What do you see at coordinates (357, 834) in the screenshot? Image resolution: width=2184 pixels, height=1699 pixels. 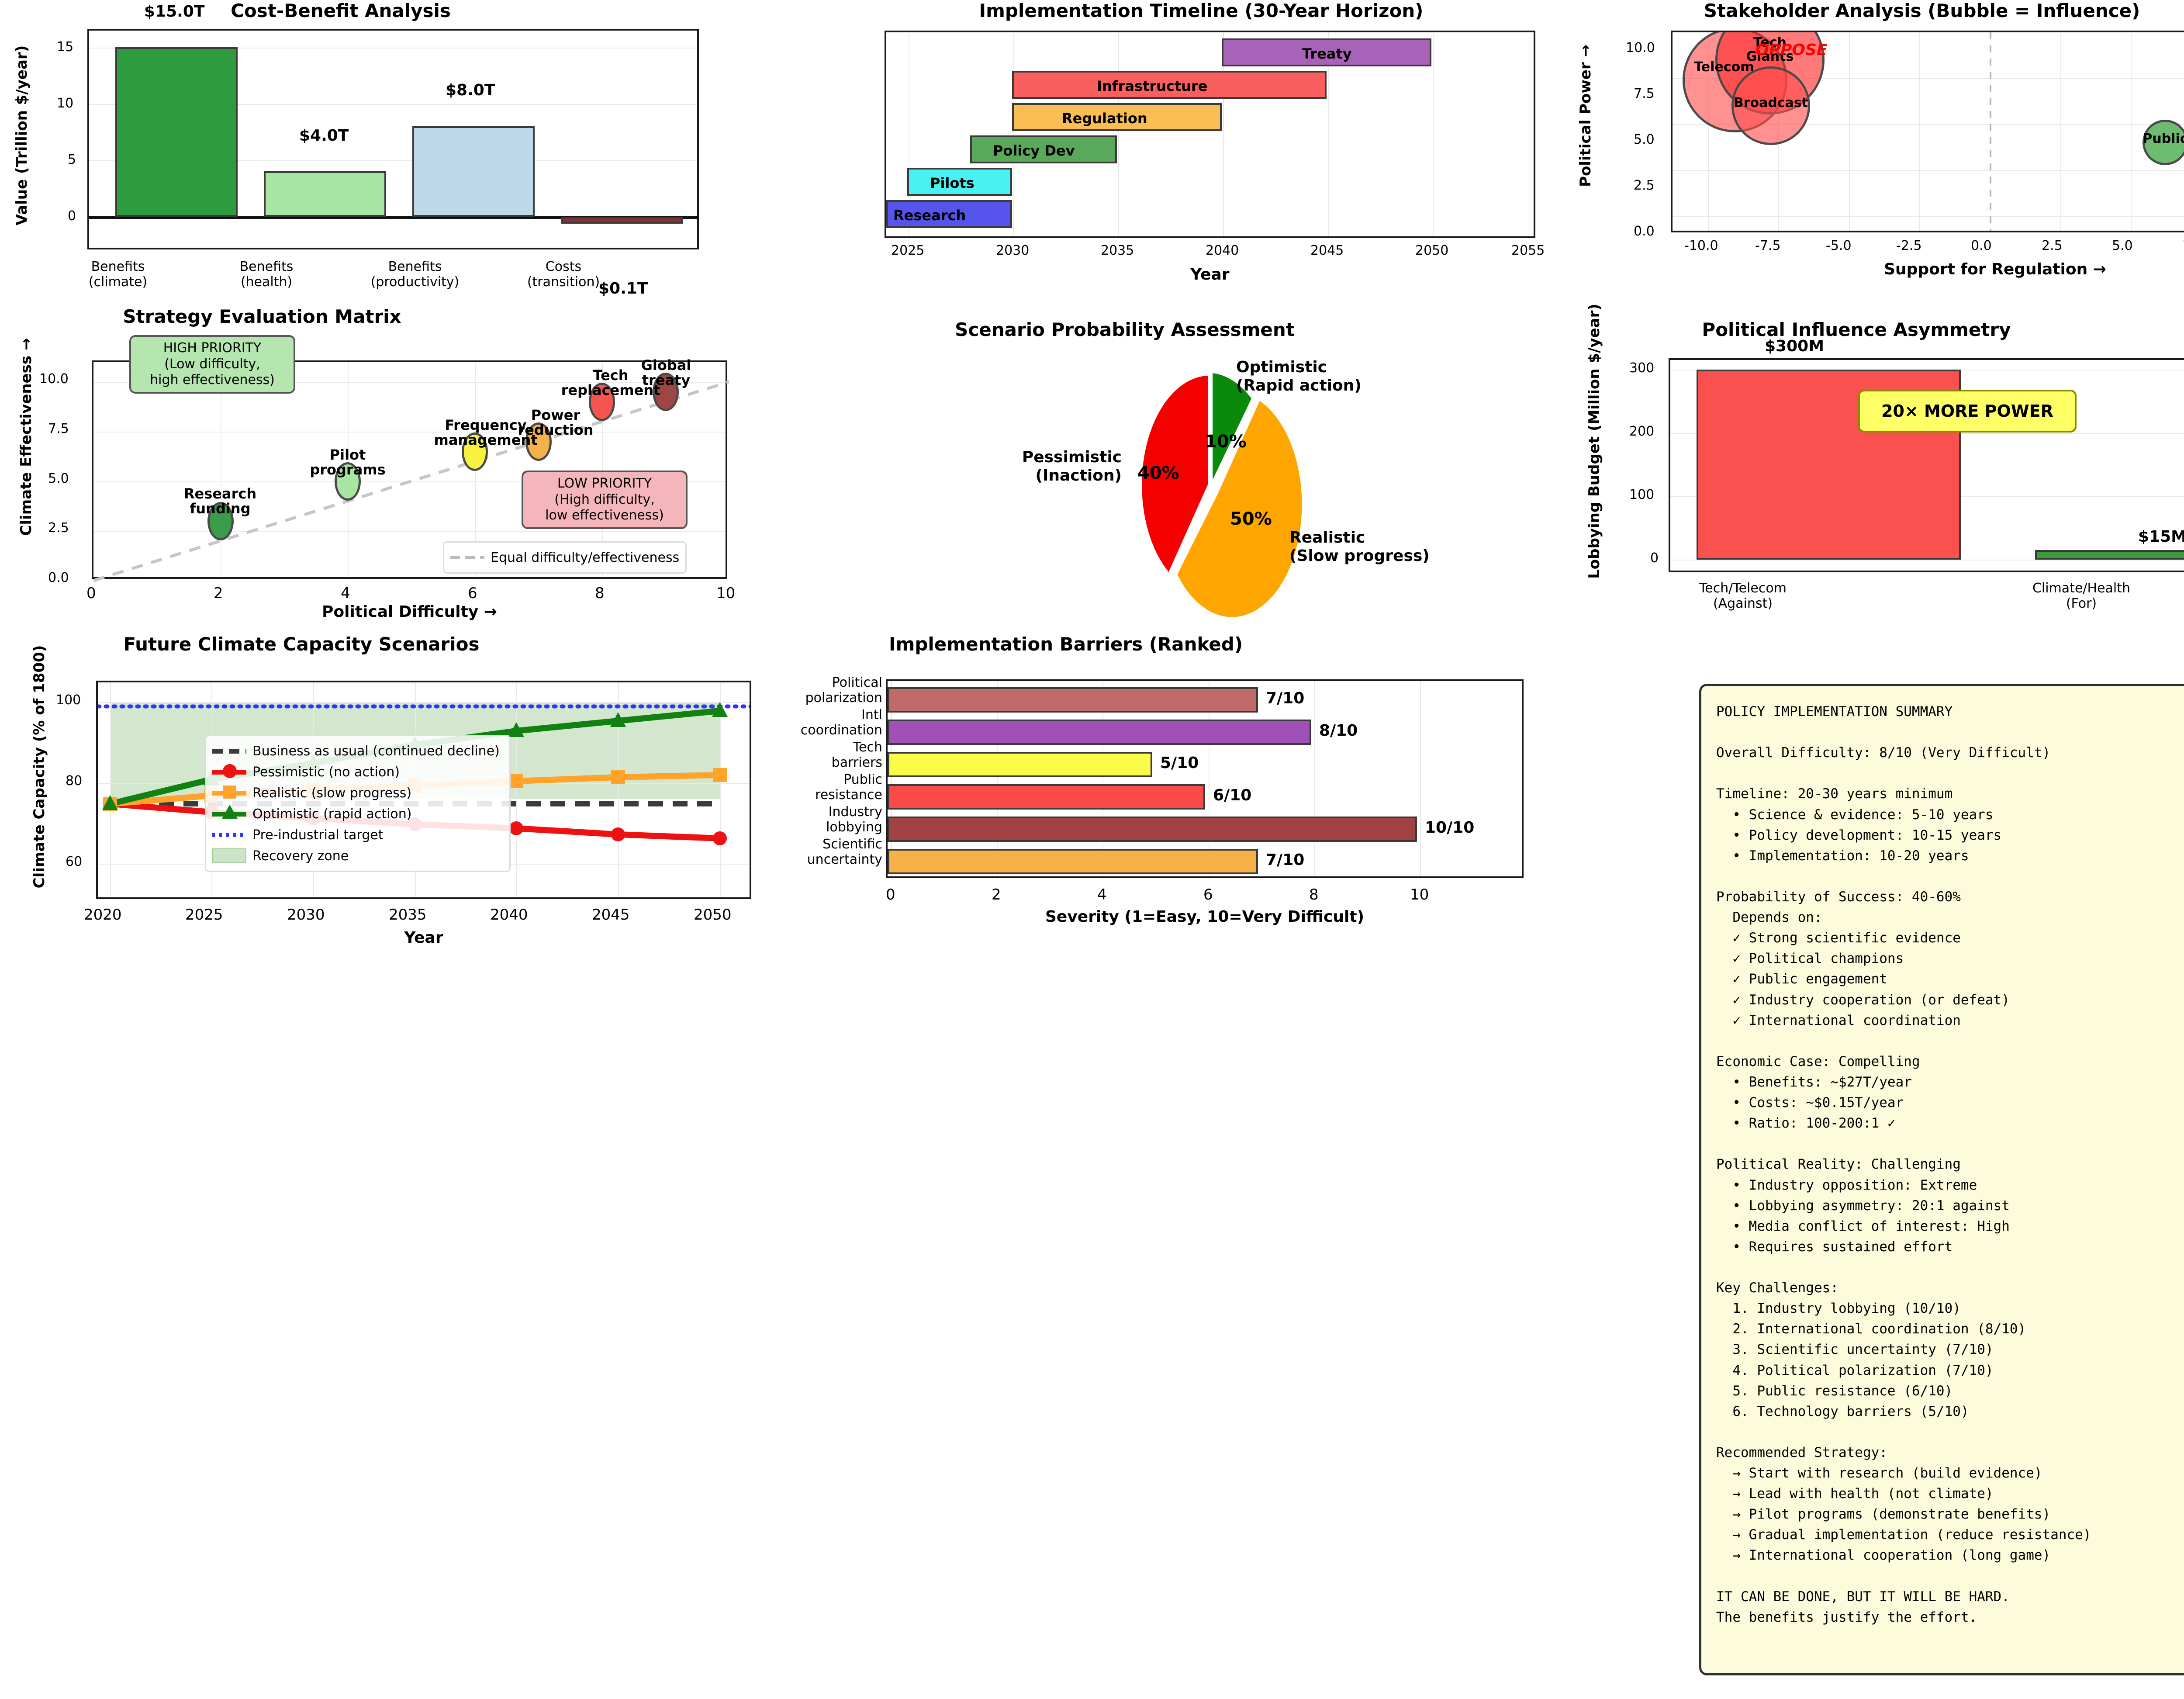 I see `legend-row-pre-industrial-target: Pre-industrial target` at bounding box center [357, 834].